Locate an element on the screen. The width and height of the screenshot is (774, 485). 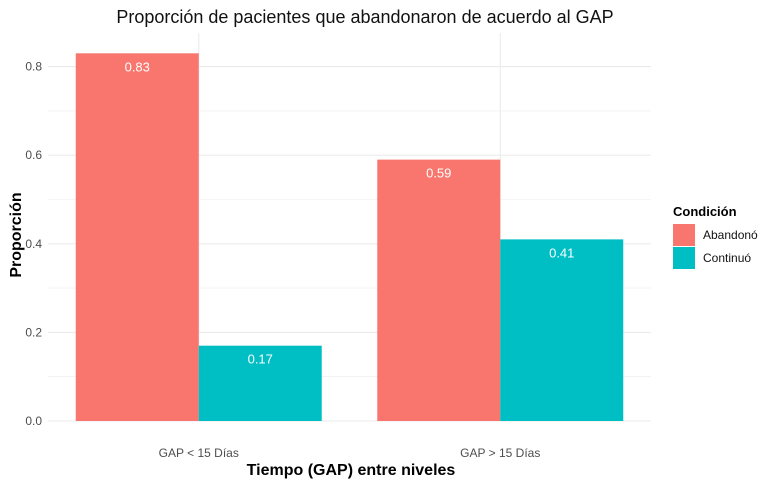
x-tick-label: GAP > 15 Días is located at coordinates (500, 453).